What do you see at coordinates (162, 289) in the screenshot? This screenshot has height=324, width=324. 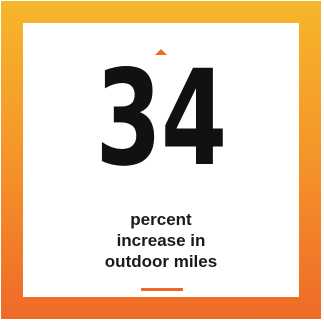 I see `accent-underline` at bounding box center [162, 289].